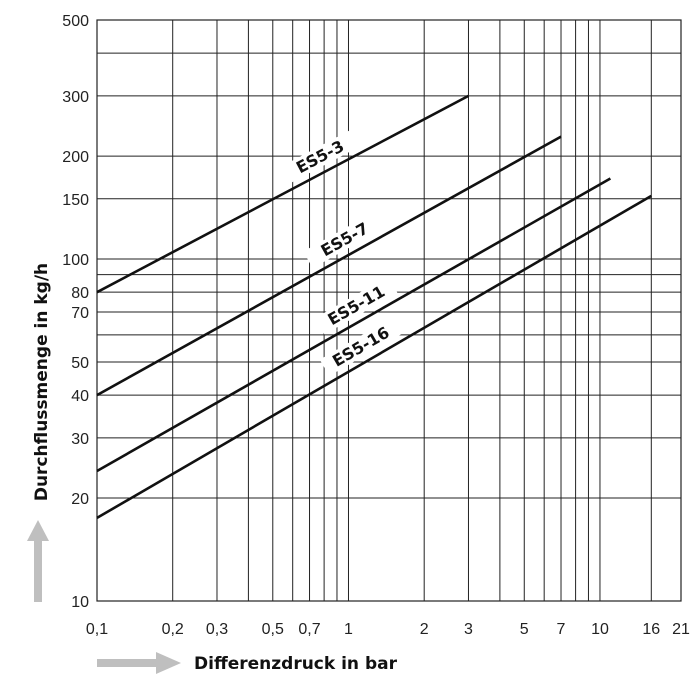 This screenshot has height=700, width=697. What do you see at coordinates (524, 629) in the screenshot?
I see `x-tick-label: 5` at bounding box center [524, 629].